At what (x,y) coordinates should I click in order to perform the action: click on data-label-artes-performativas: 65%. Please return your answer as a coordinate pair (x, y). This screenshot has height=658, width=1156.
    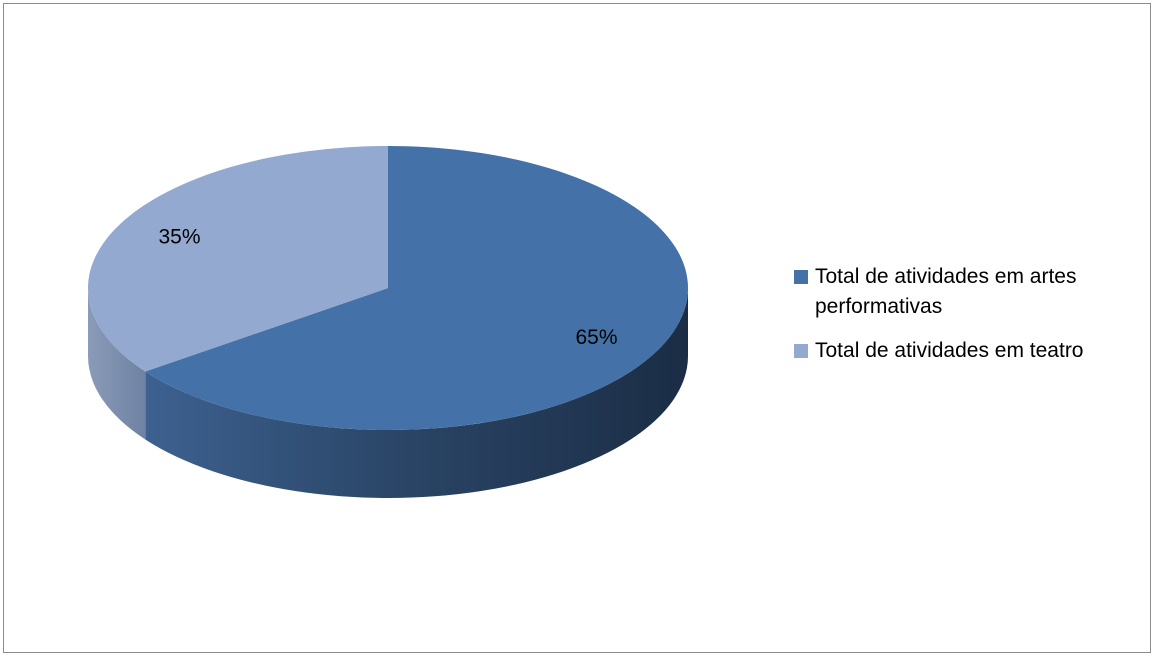
    Looking at the image, I should click on (596, 337).